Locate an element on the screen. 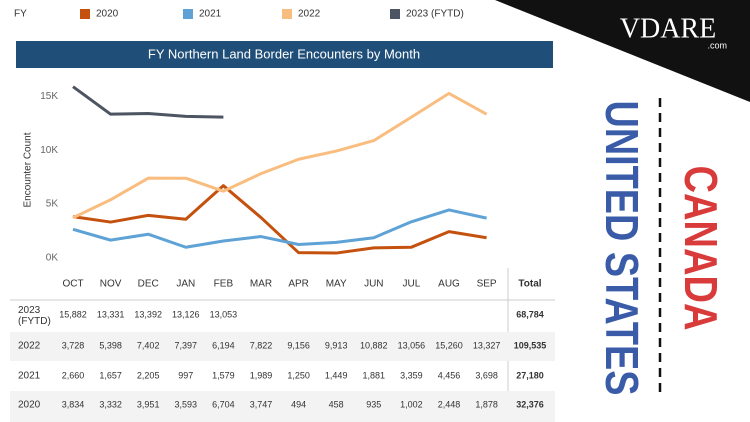 The width and height of the screenshot is (750, 422). x-tick-label: MAY is located at coordinates (336, 284).